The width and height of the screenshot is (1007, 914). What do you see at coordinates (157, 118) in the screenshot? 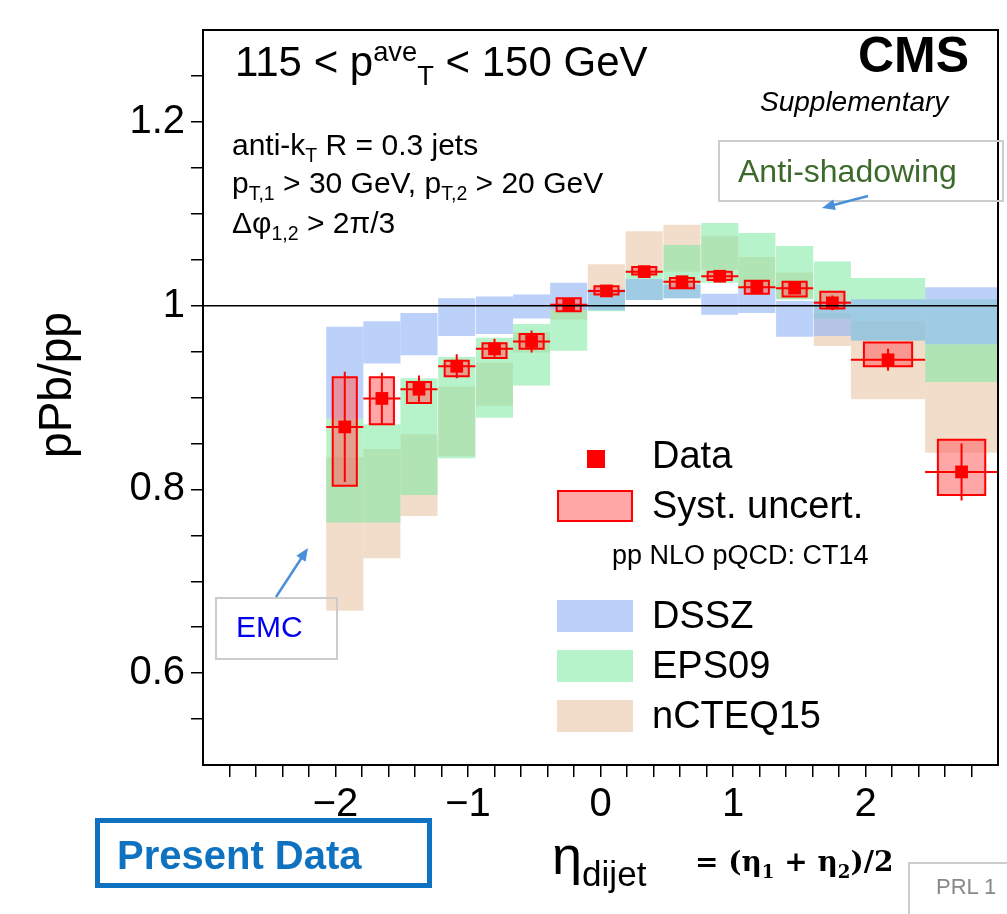
I see `y-tick-label: 1.2` at bounding box center [157, 118].